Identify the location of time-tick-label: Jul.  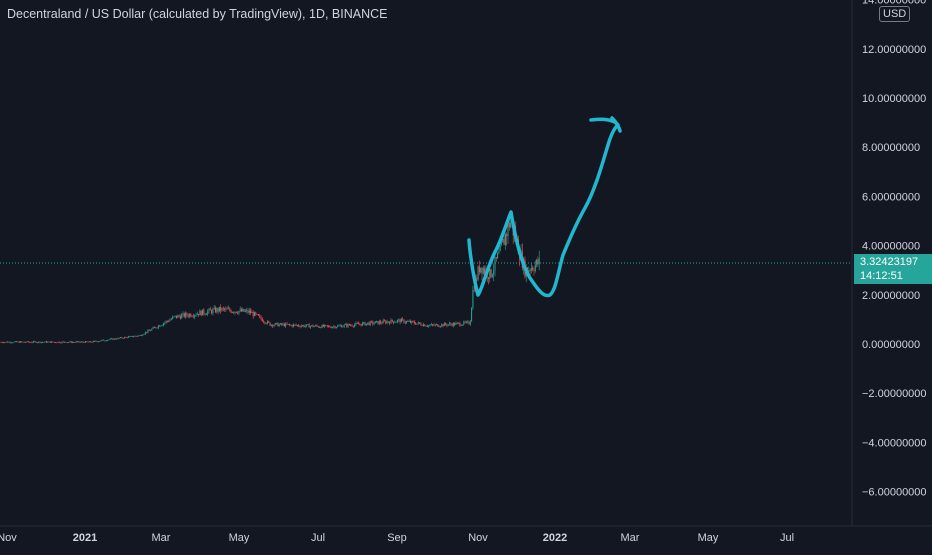
(318, 538).